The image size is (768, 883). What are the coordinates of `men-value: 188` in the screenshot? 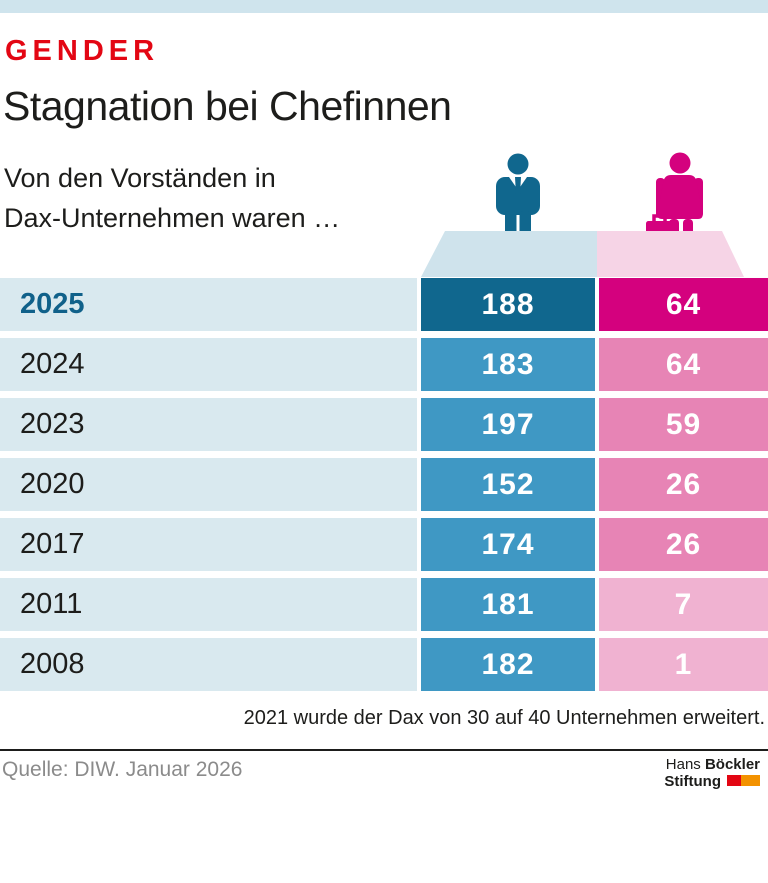 It's located at (508, 304).